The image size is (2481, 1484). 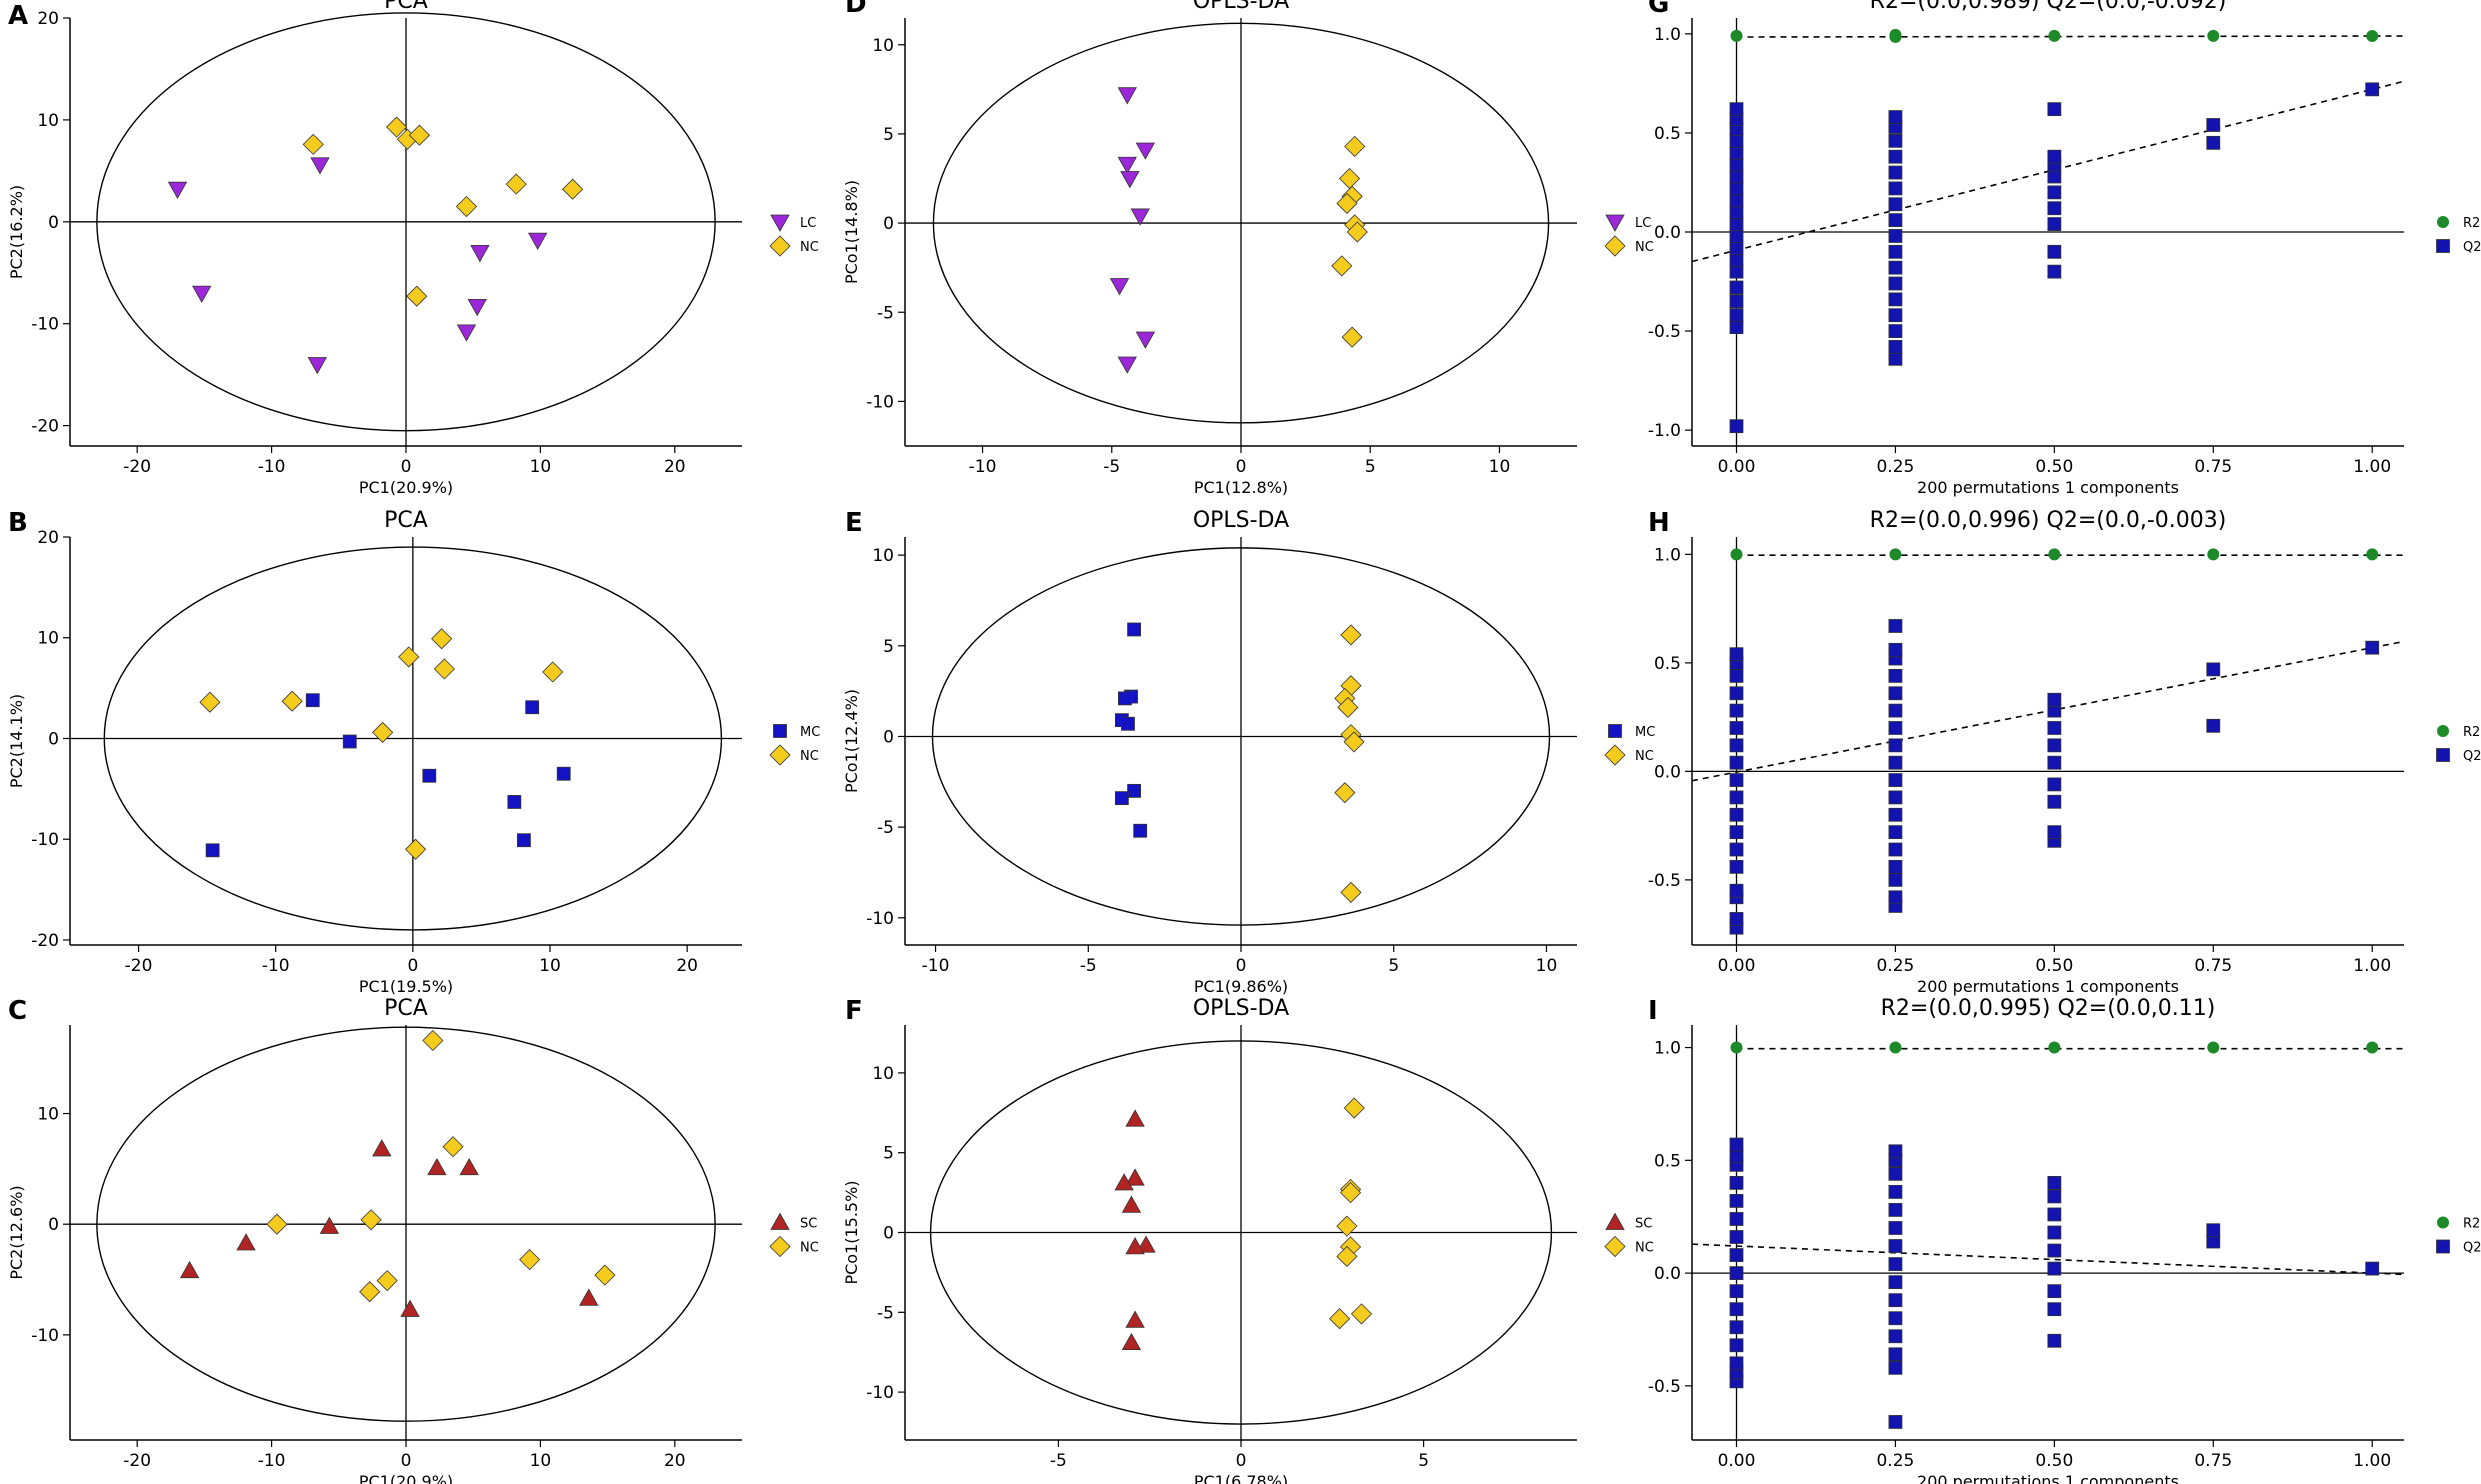 I want to click on chart-title: PCA, so click(x=406, y=1008).